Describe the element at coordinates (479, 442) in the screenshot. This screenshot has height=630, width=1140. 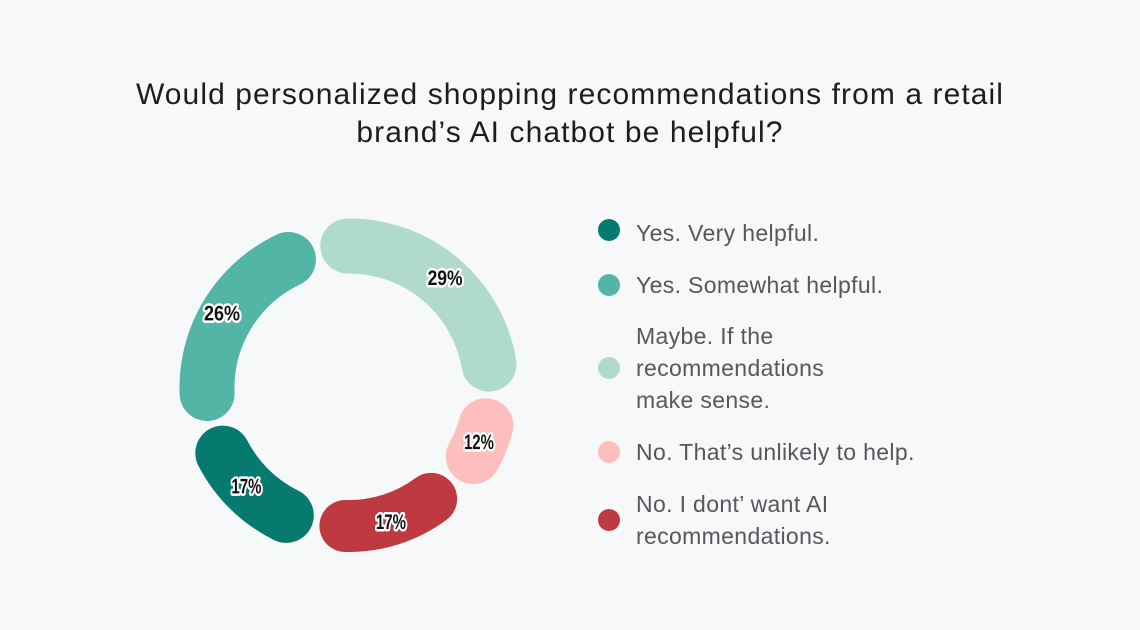
I see `svg-text: 12%` at that location.